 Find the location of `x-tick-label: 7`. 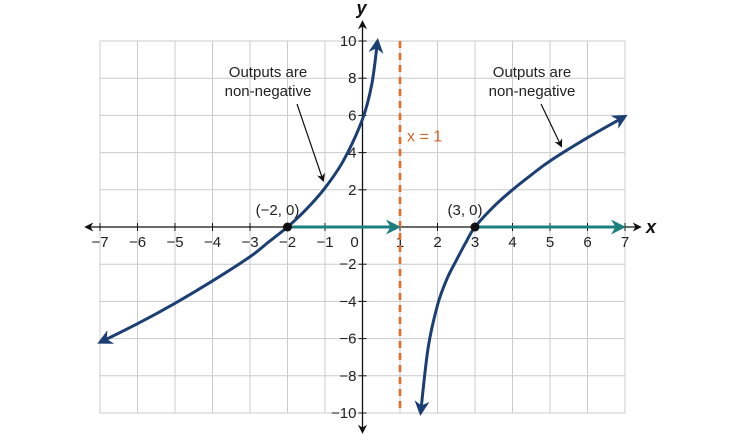

x-tick-label: 7 is located at coordinates (625, 242).